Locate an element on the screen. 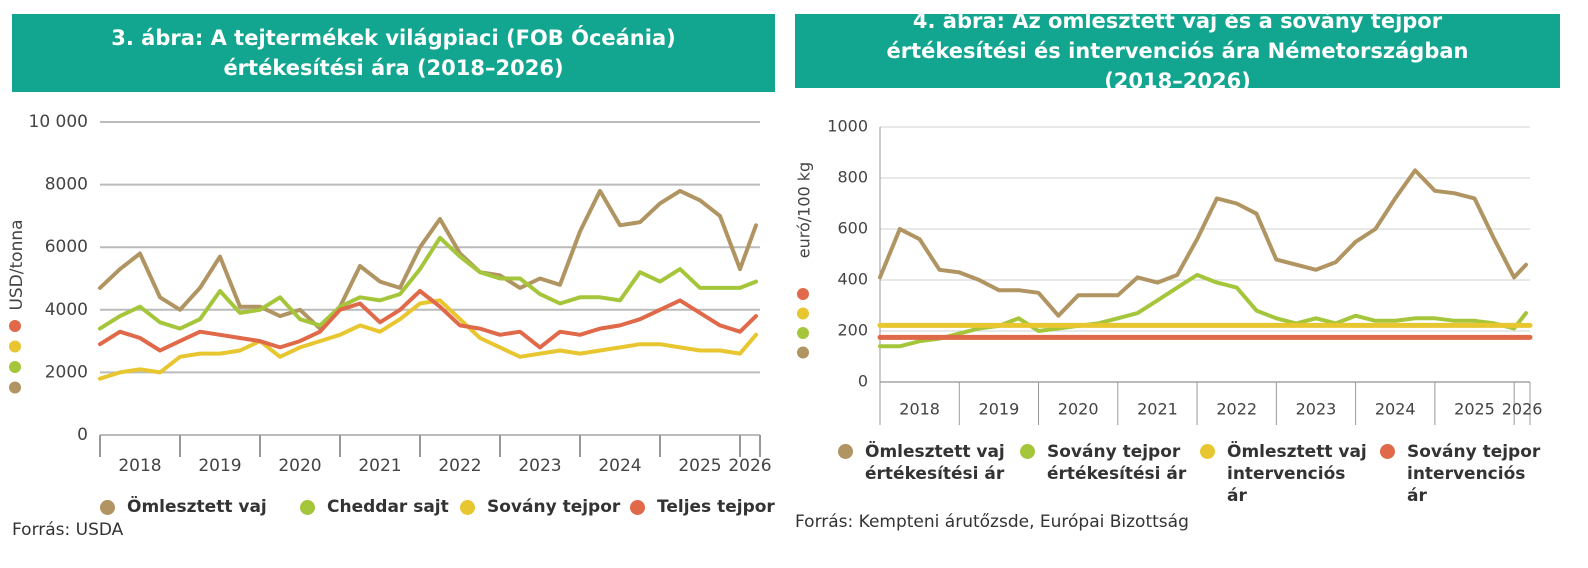  legend-item: Teljes tejpor is located at coordinates (705, 507).